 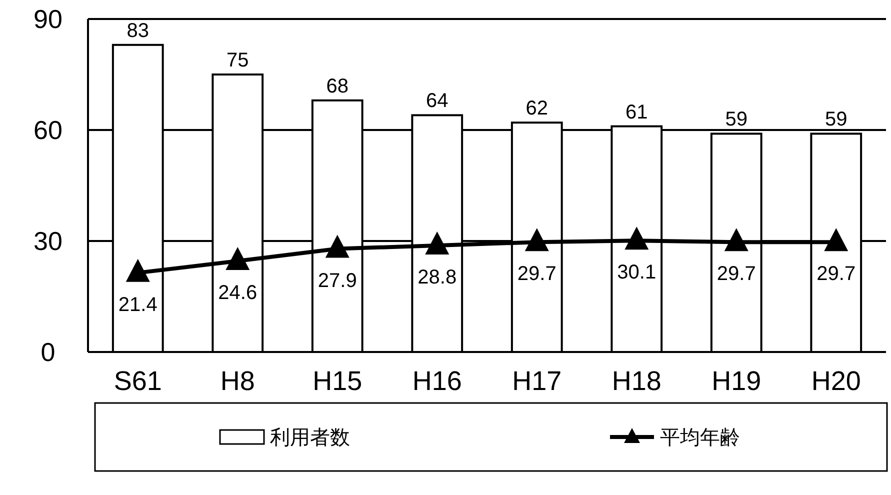 What do you see at coordinates (737, 381) in the screenshot?
I see `x-tick-label: H19` at bounding box center [737, 381].